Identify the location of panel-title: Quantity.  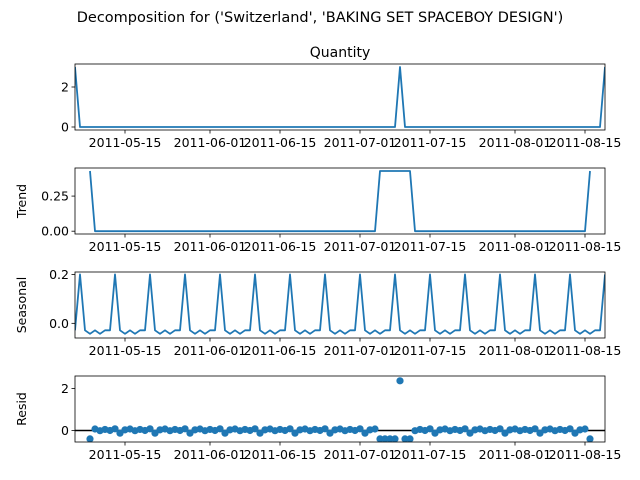
(340, 53).